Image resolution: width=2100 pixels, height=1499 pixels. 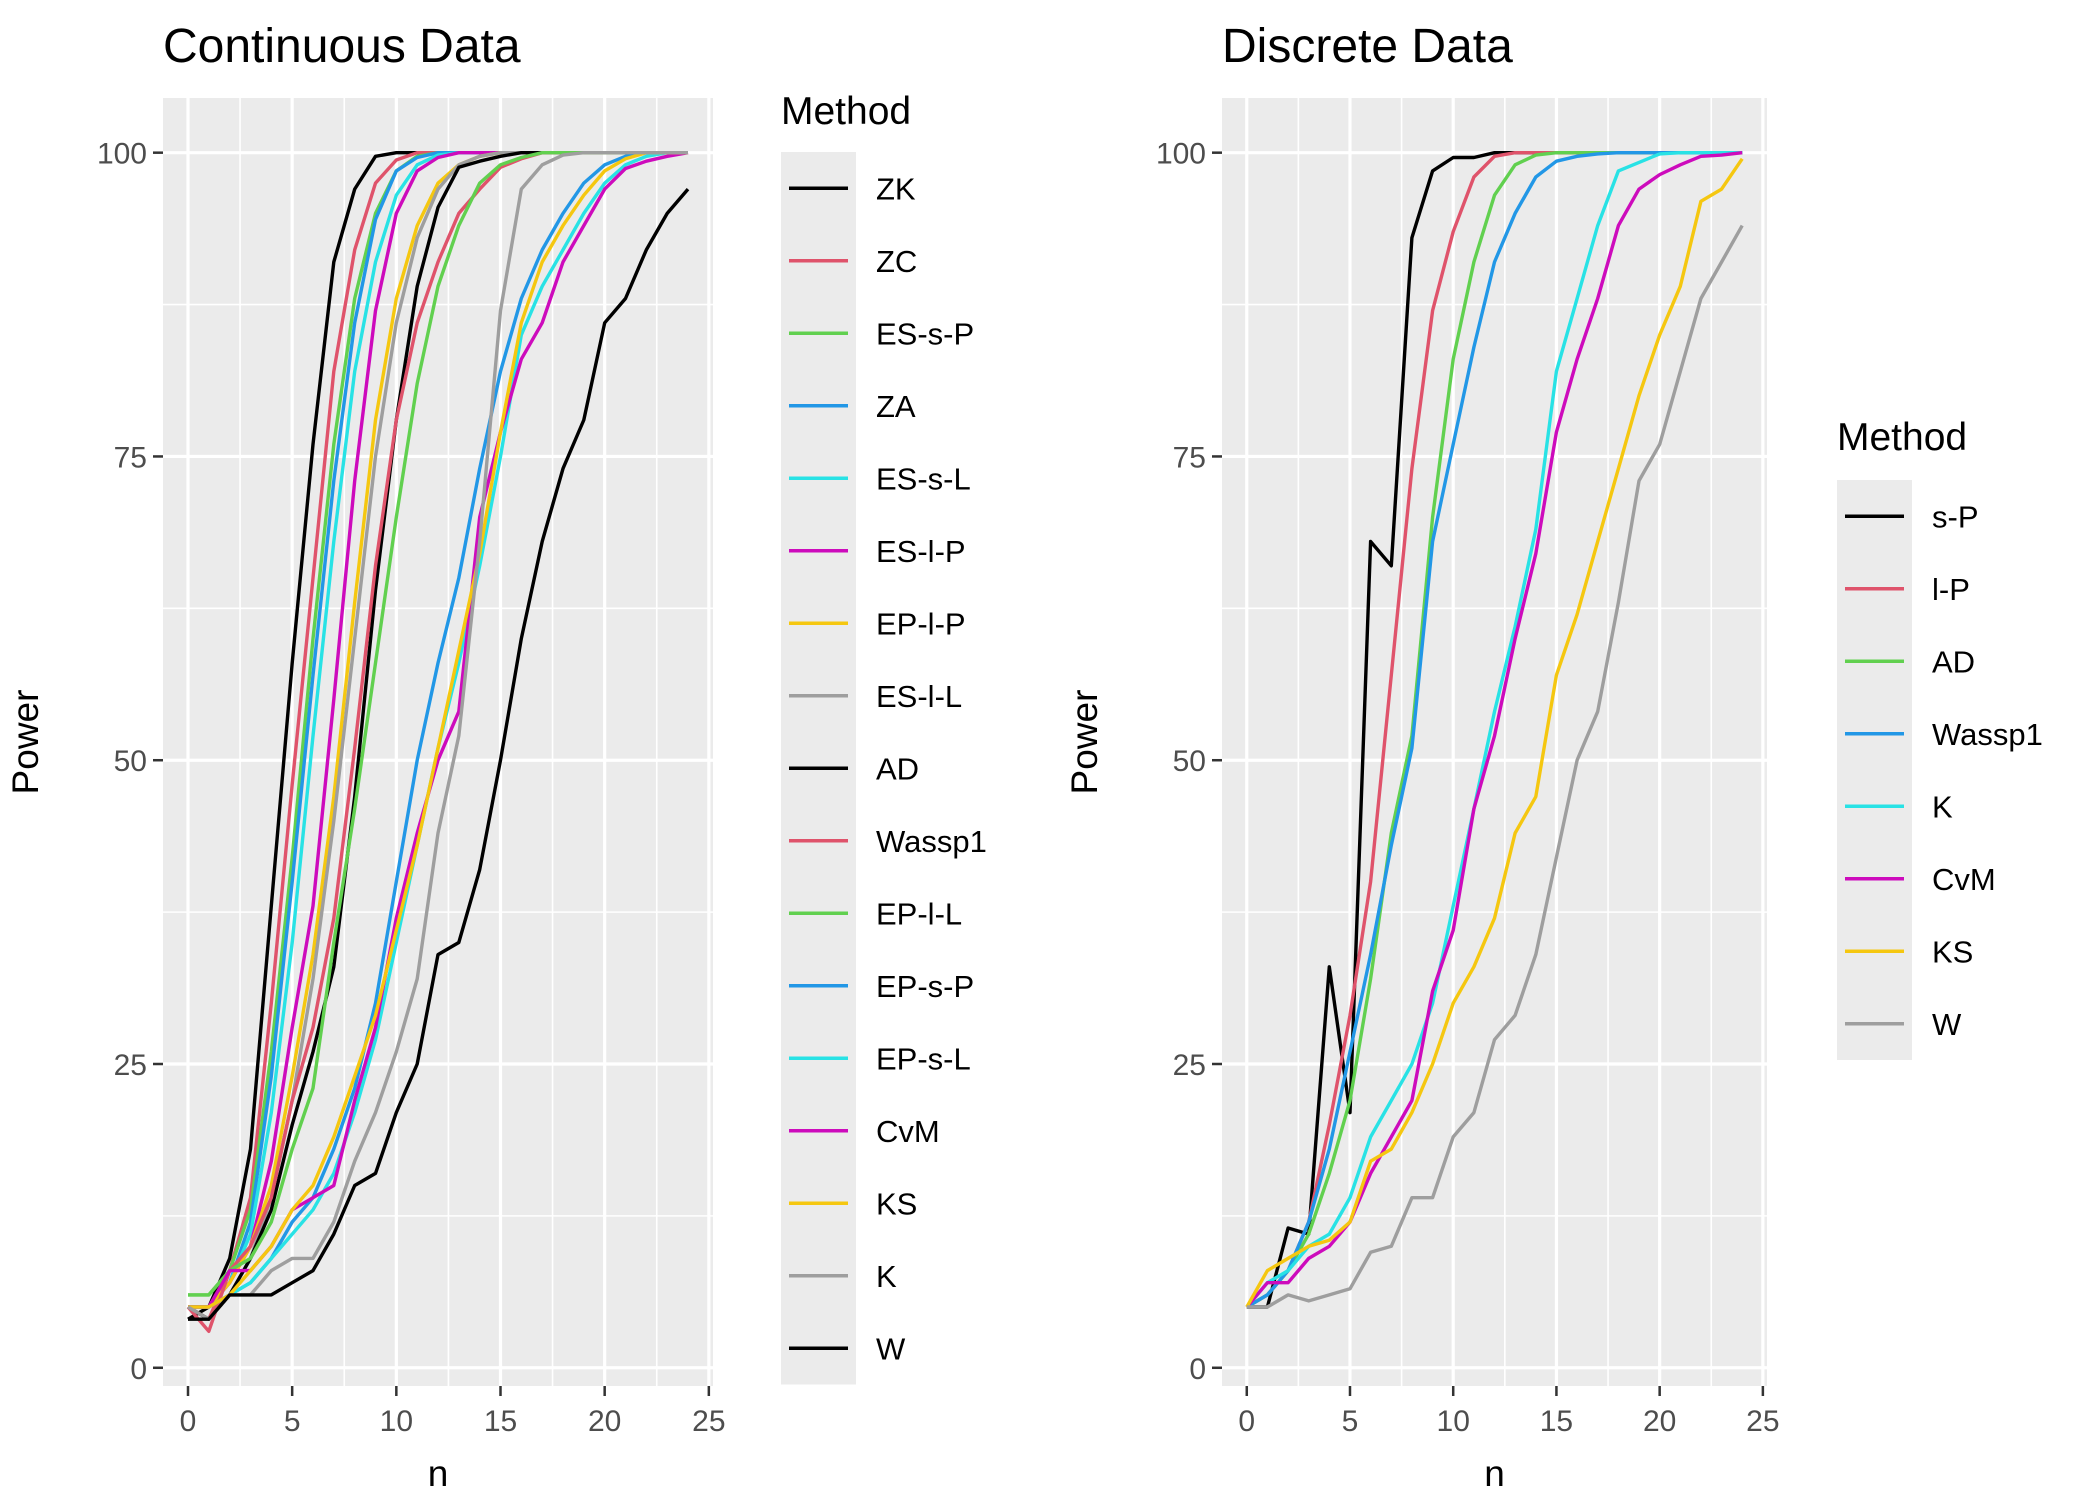 What do you see at coordinates (342, 46) in the screenshot?
I see `chart-title: Continuous Data` at bounding box center [342, 46].